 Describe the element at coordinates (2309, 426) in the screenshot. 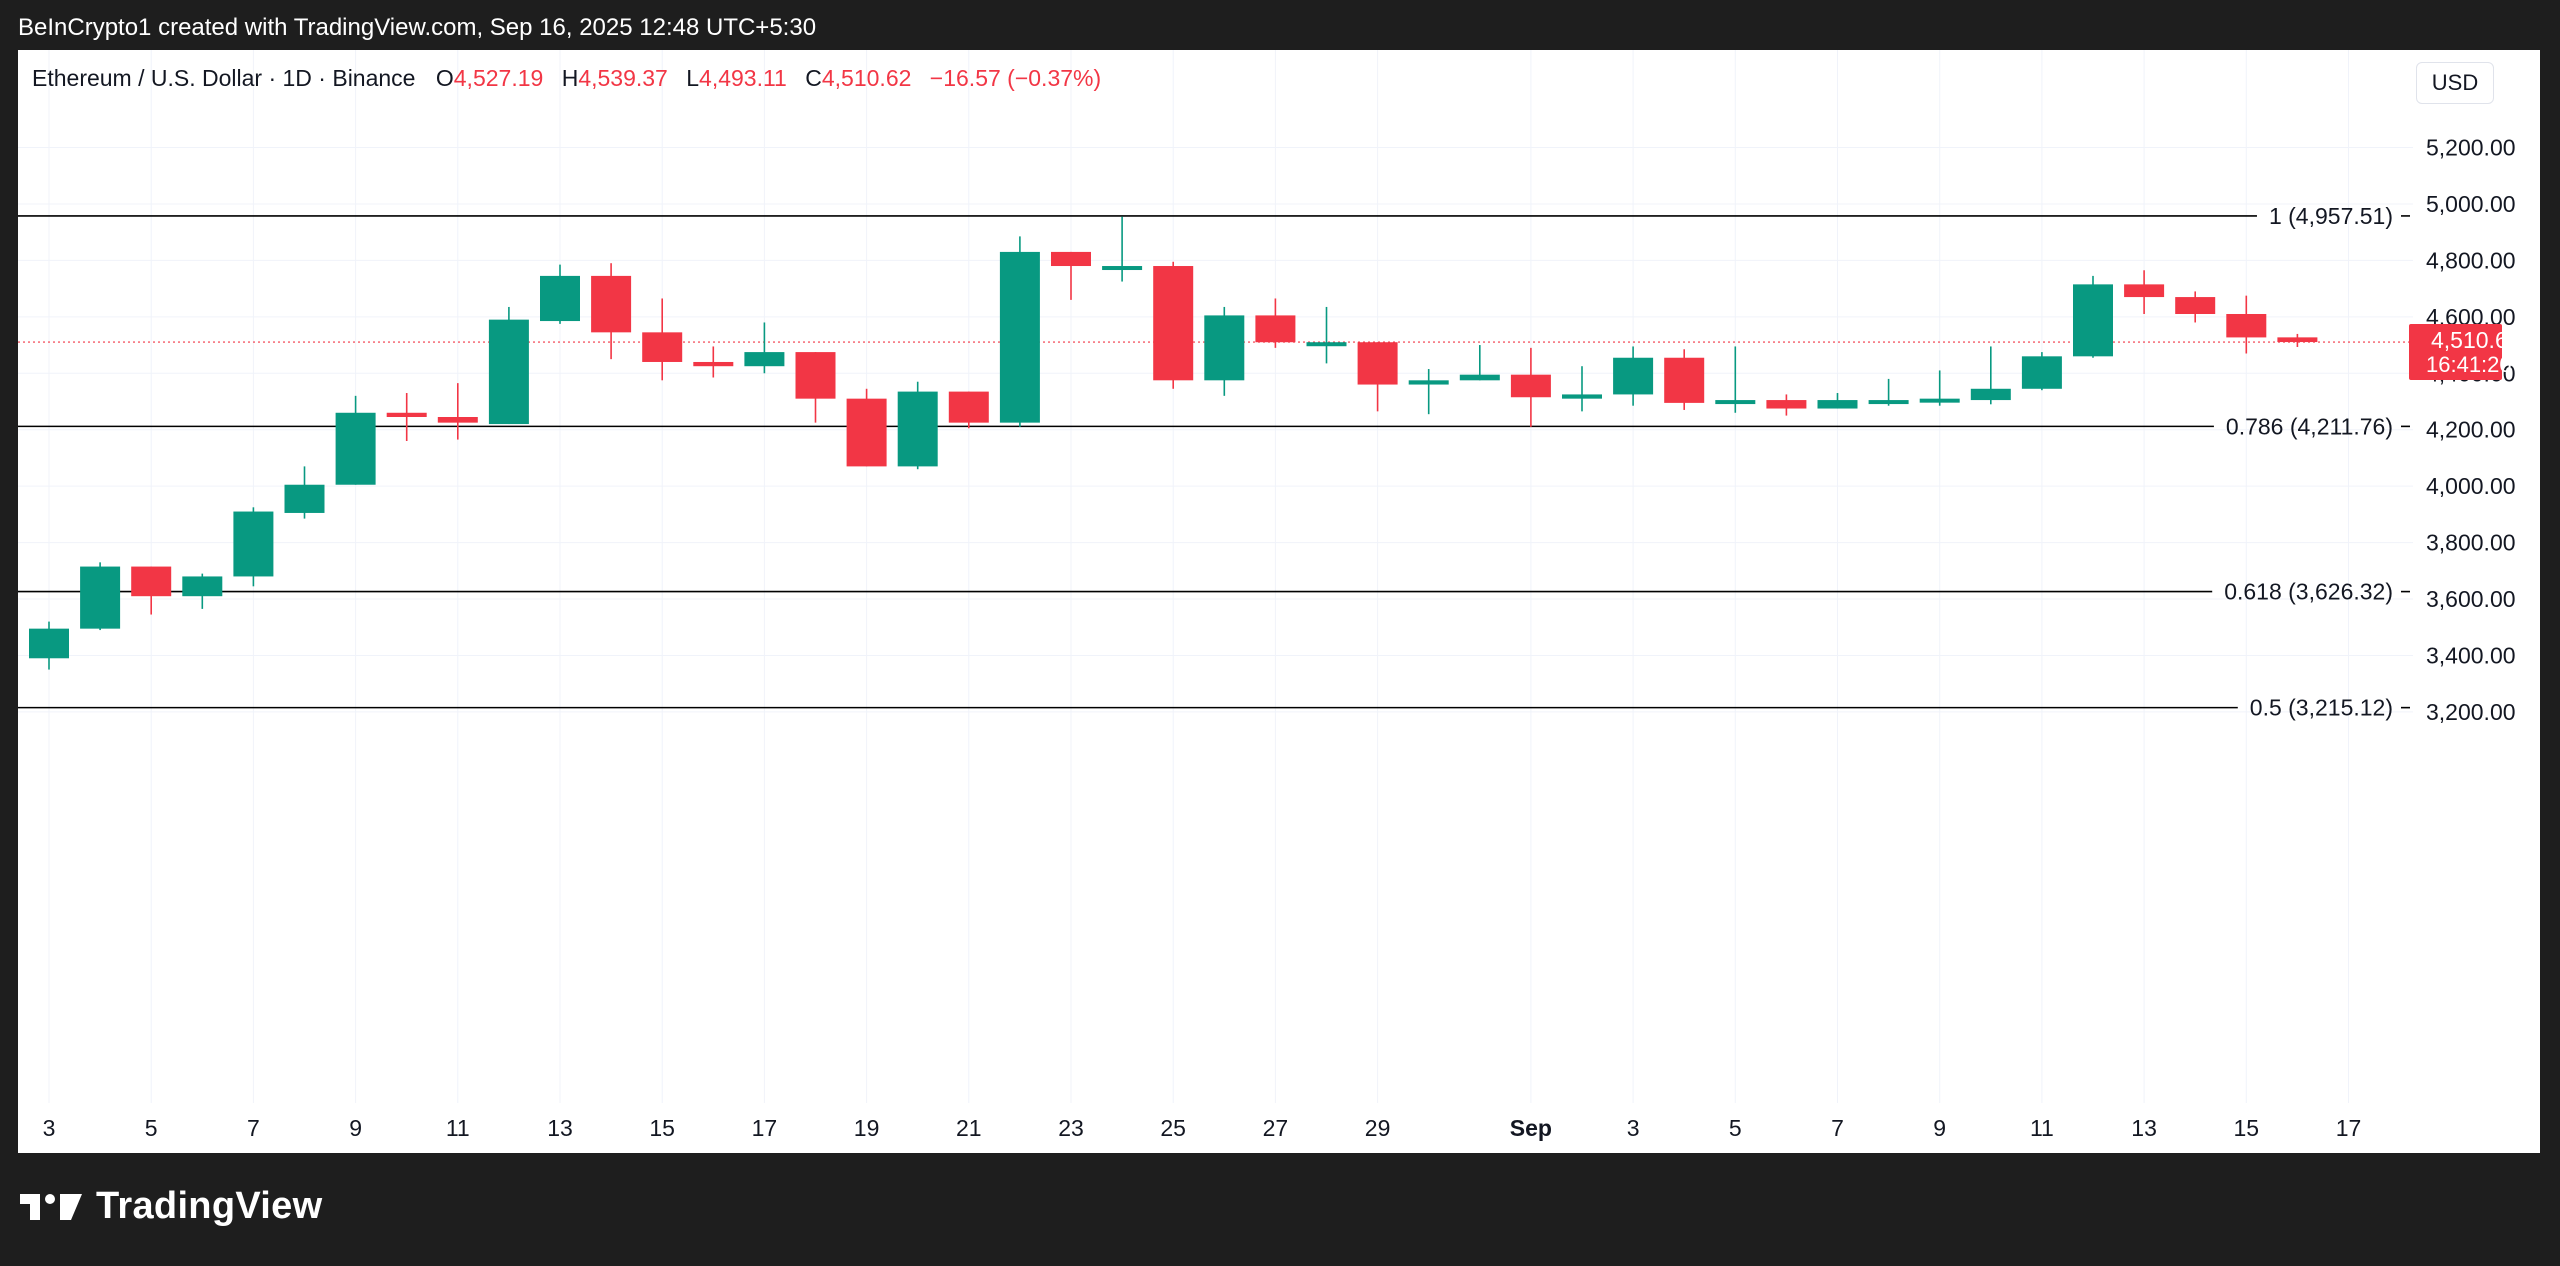

I see `fib-level-label: 0.786 (4,211.76)` at that location.